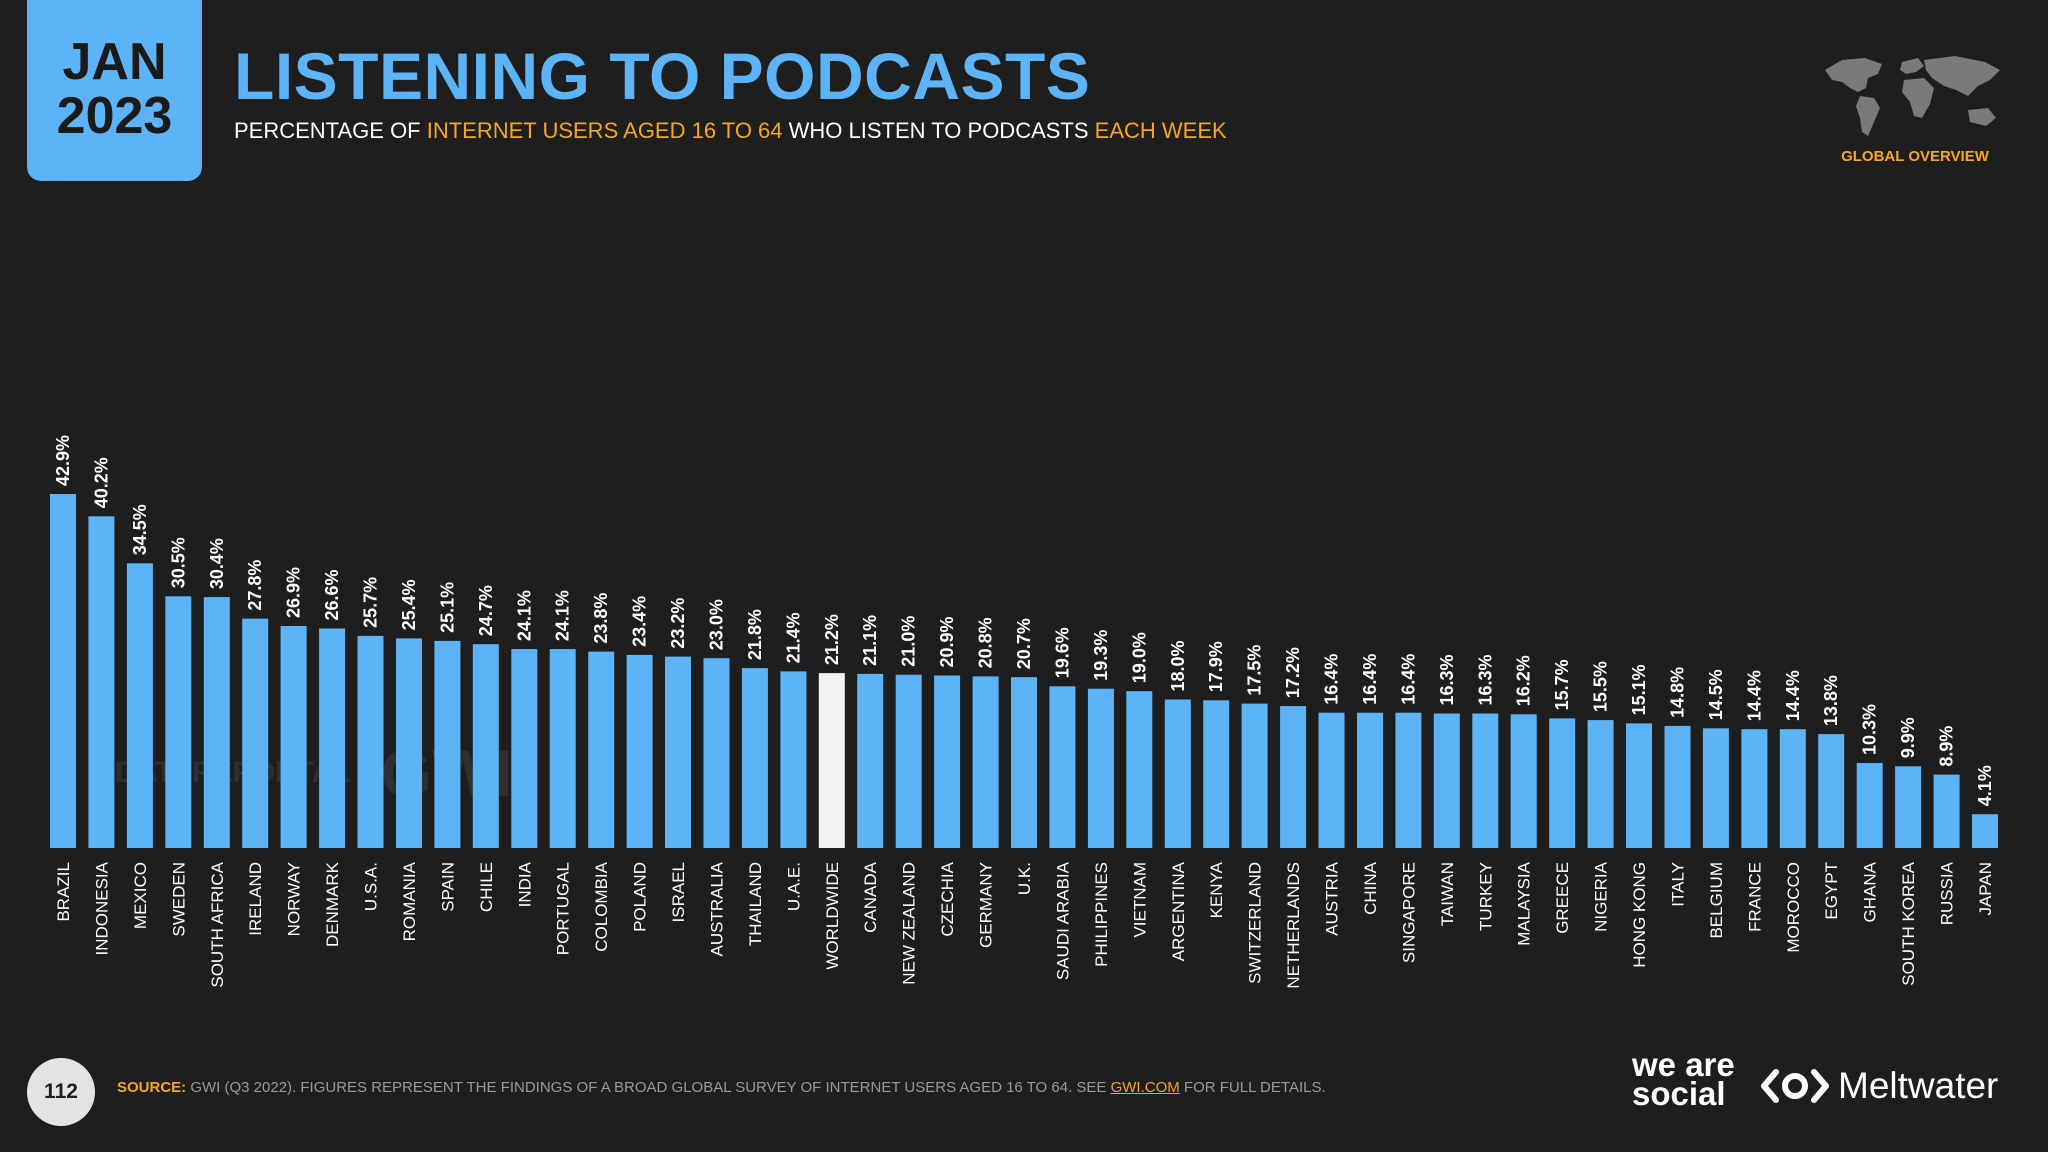  Describe the element at coordinates (678, 892) in the screenshot. I see `category-label: ISRAEL` at that location.